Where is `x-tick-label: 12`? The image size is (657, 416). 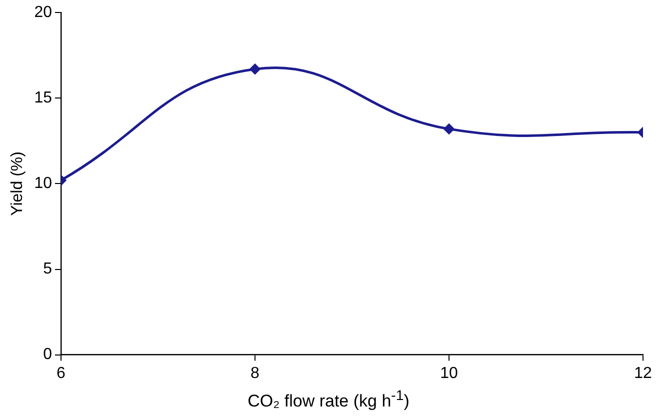 x-tick-label: 12 is located at coordinates (643, 373).